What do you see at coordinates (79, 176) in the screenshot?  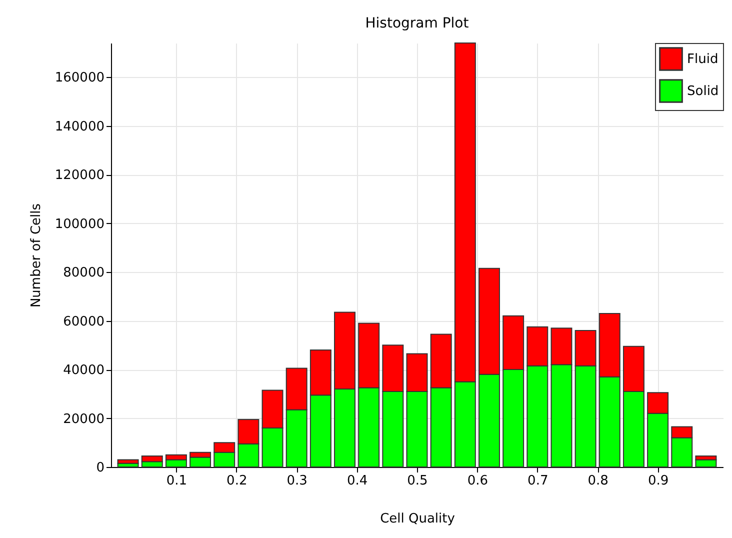 I see `y-tick-label: 120000` at bounding box center [79, 176].